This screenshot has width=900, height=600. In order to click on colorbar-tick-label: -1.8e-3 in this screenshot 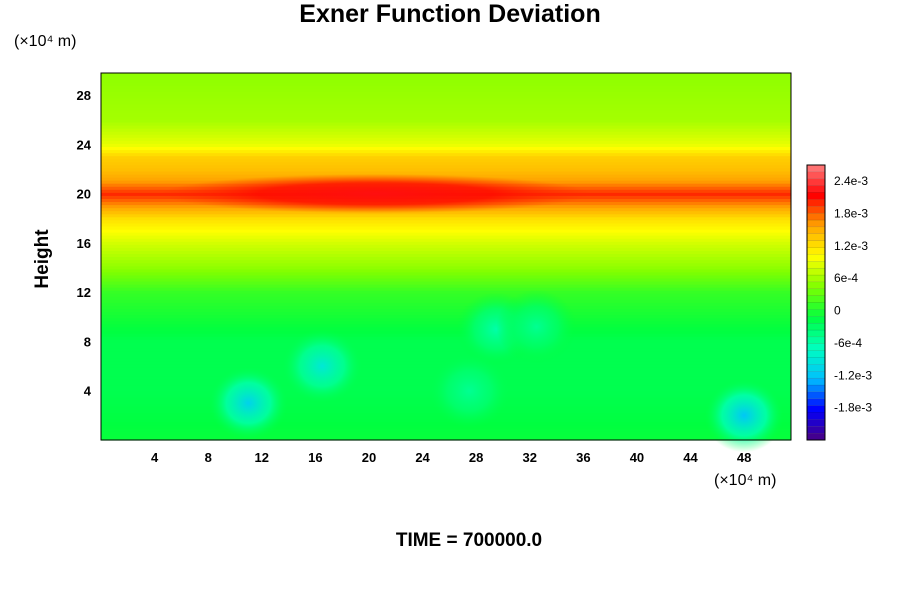, I will do `click(853, 408)`.